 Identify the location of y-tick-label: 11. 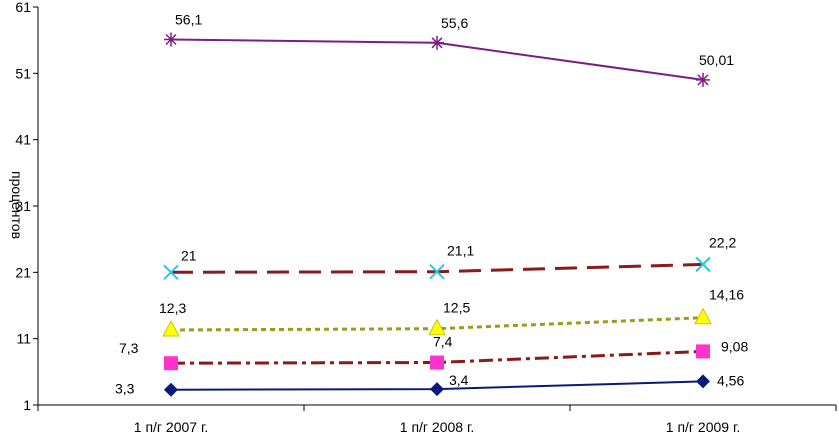
(23, 339).